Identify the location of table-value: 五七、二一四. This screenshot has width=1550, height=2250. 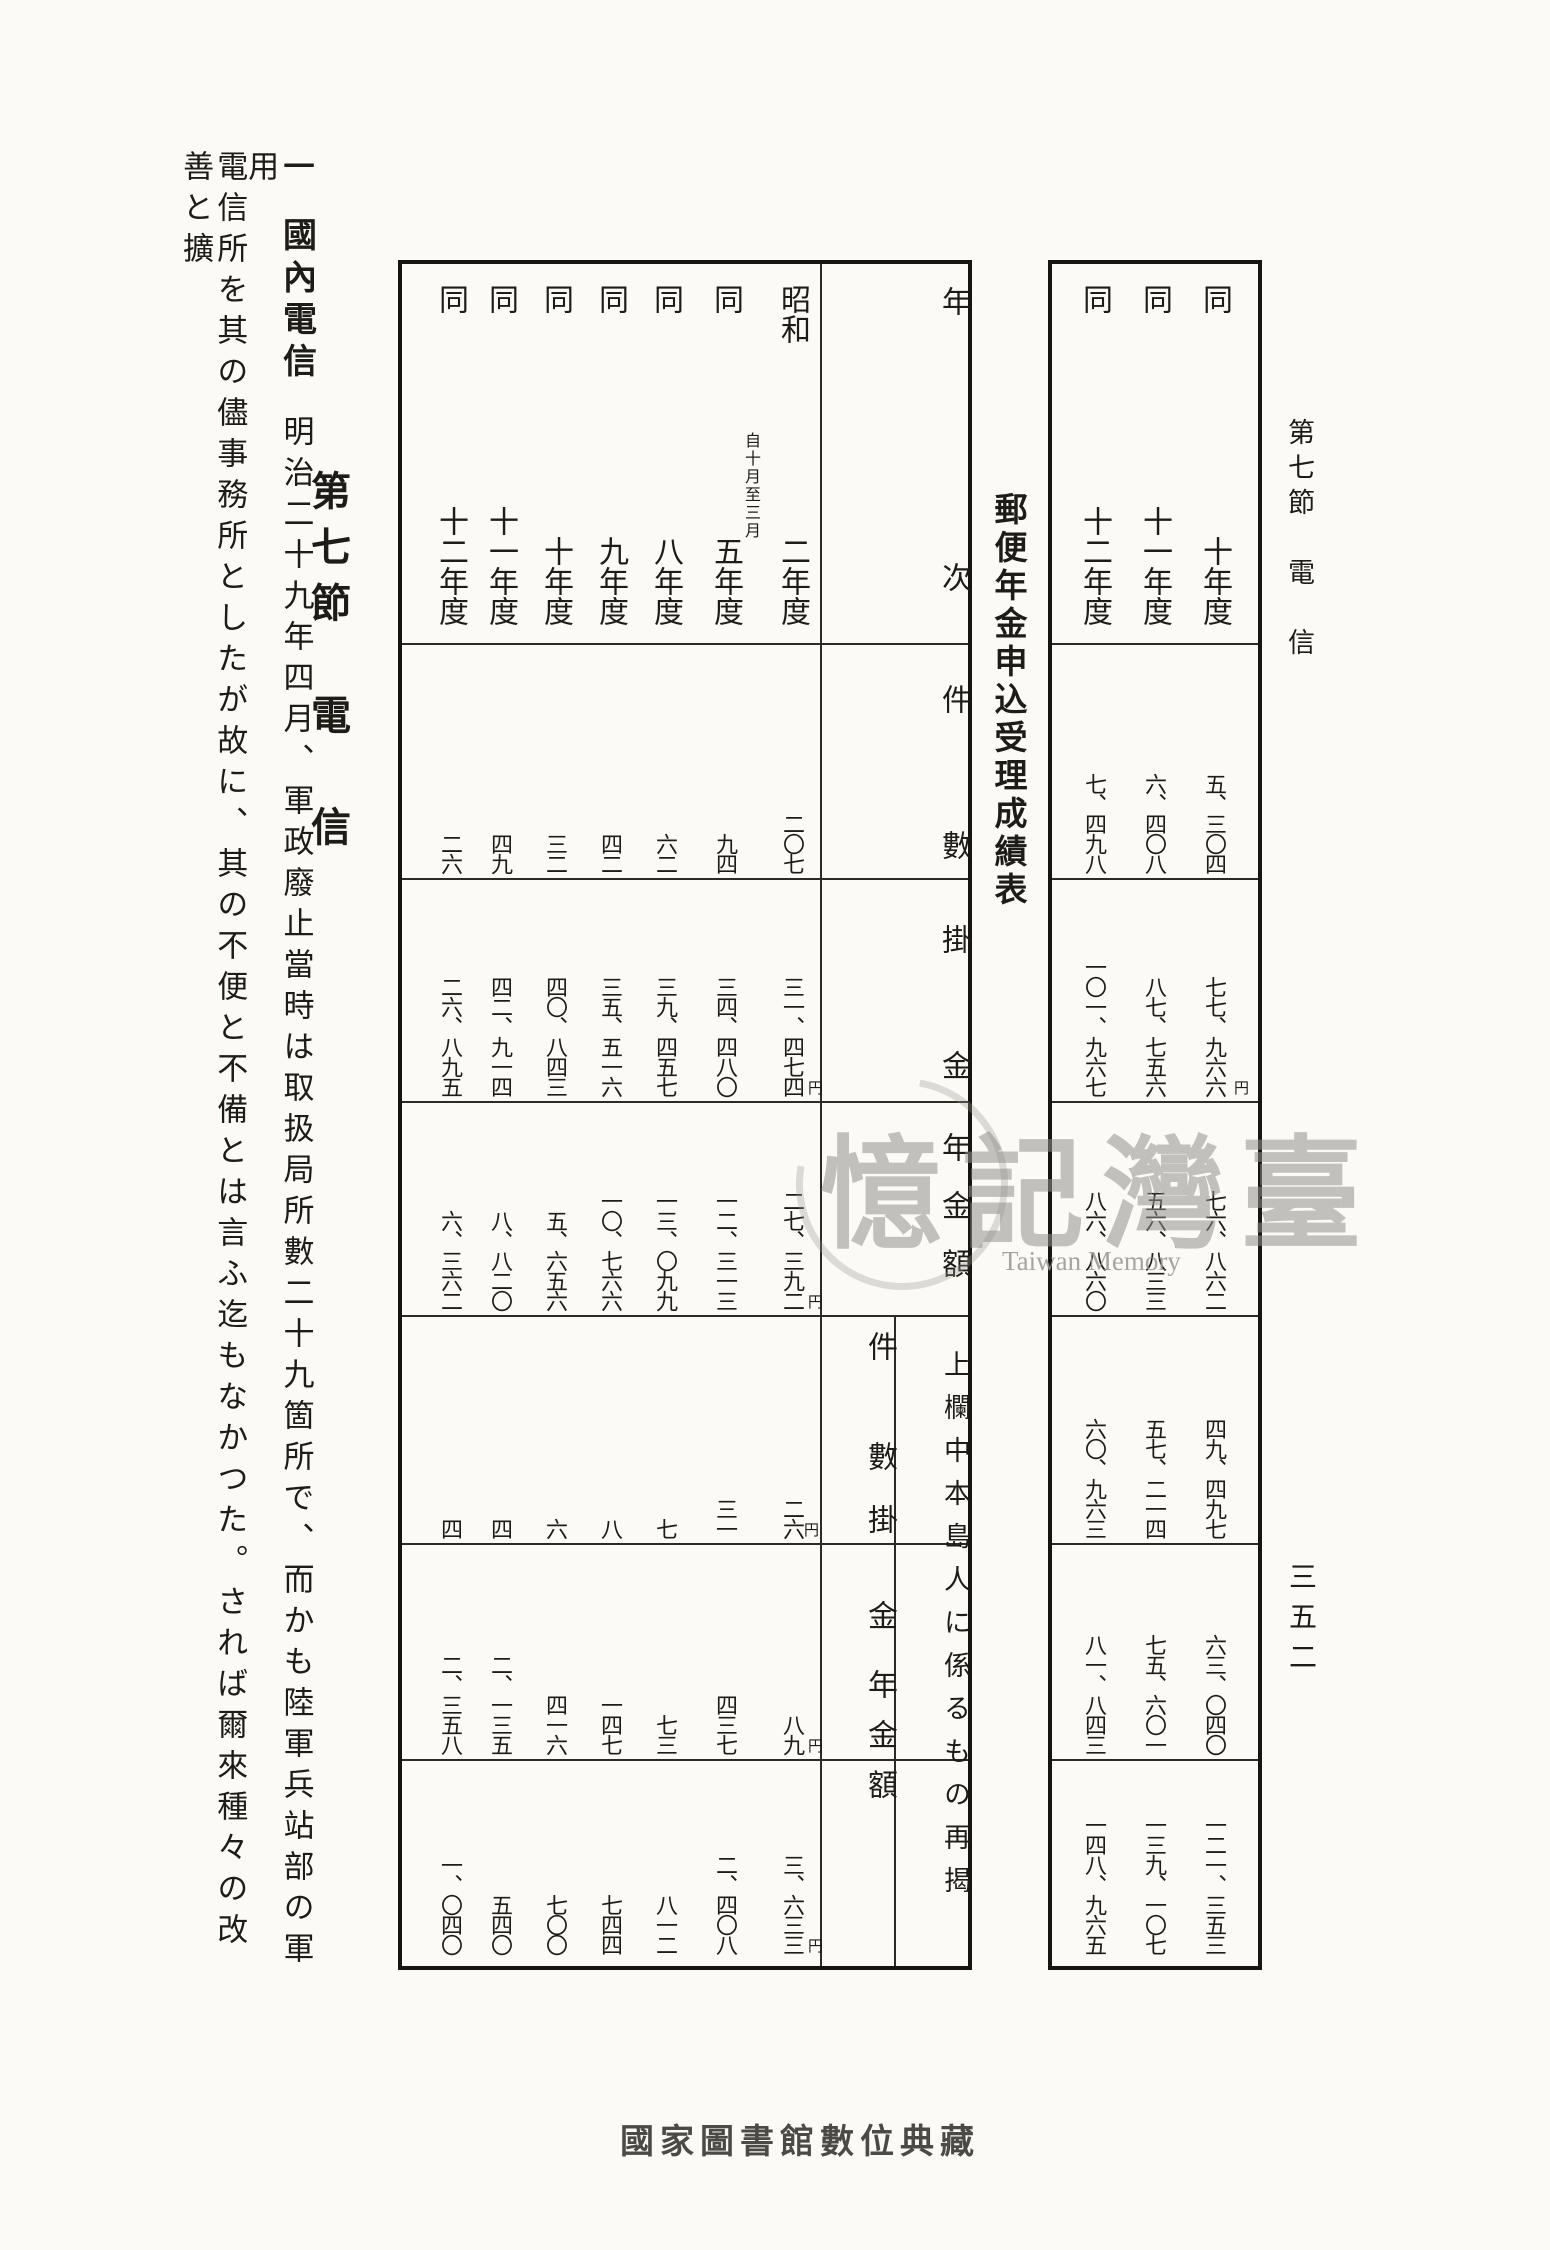
(1154, 1478).